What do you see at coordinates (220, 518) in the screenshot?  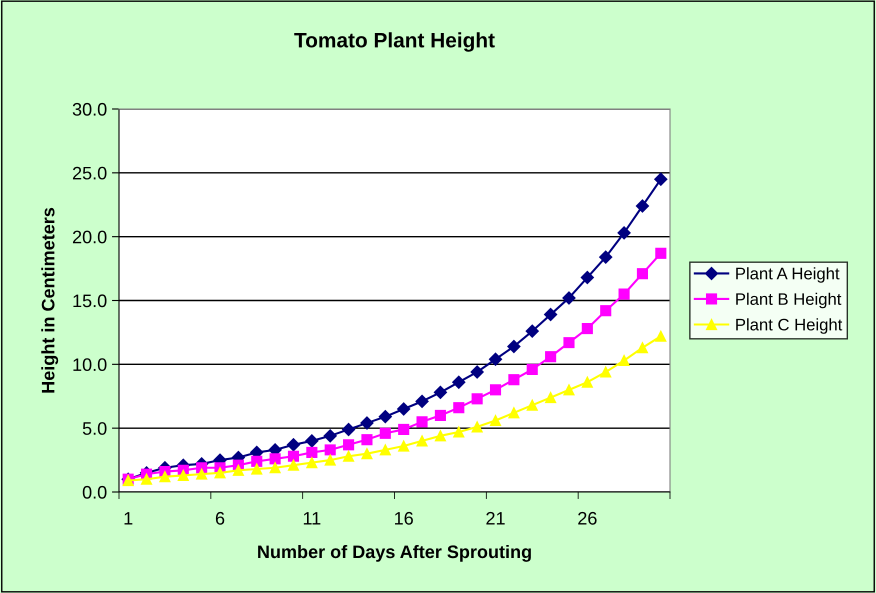 I see `x-tick-label: 6` at bounding box center [220, 518].